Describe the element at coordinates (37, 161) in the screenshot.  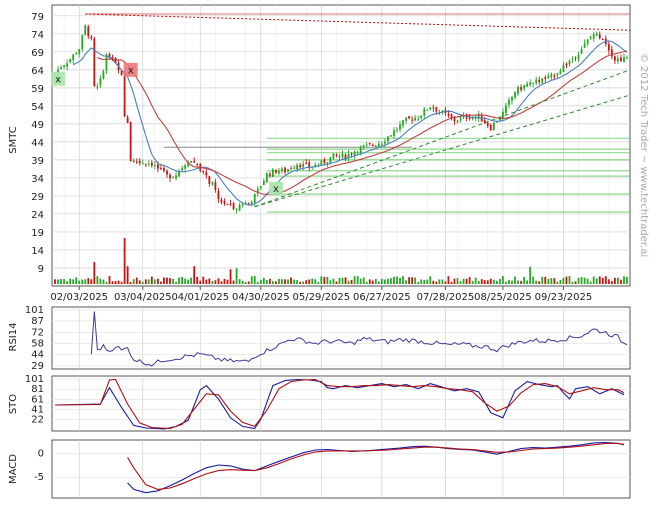
I see `price-tick-label: 39` at that location.